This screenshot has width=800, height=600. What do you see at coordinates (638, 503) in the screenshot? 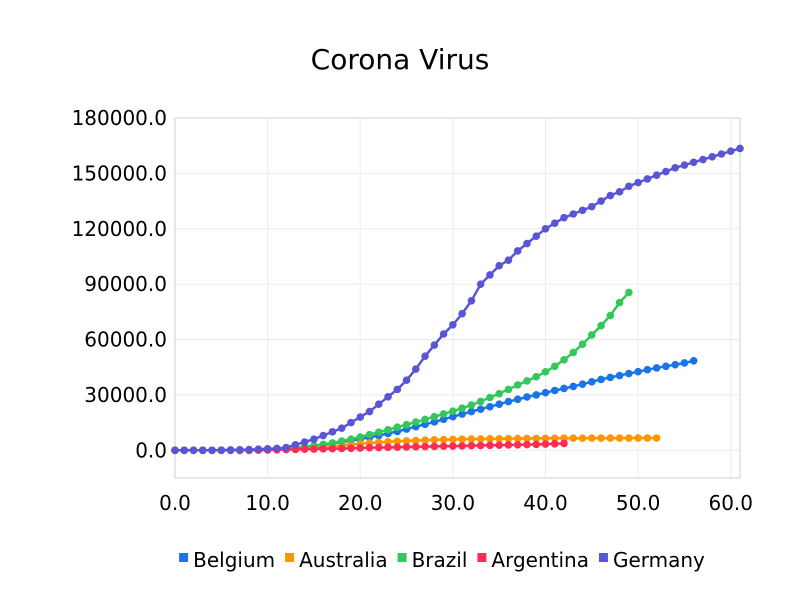
I see `x-tick-label: 50.0` at bounding box center [638, 503].